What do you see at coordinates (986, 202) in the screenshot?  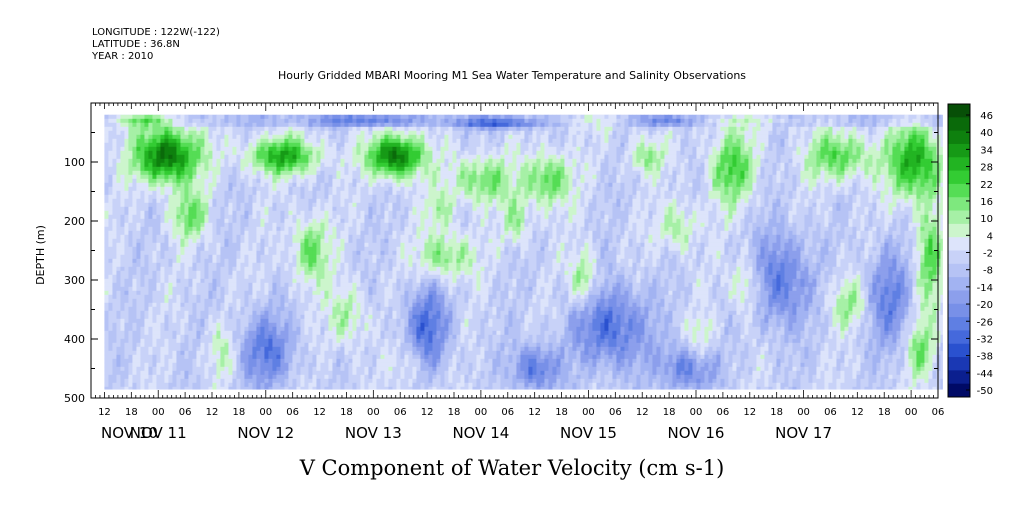 I see `colorbar-tick-label: 16` at bounding box center [986, 202].